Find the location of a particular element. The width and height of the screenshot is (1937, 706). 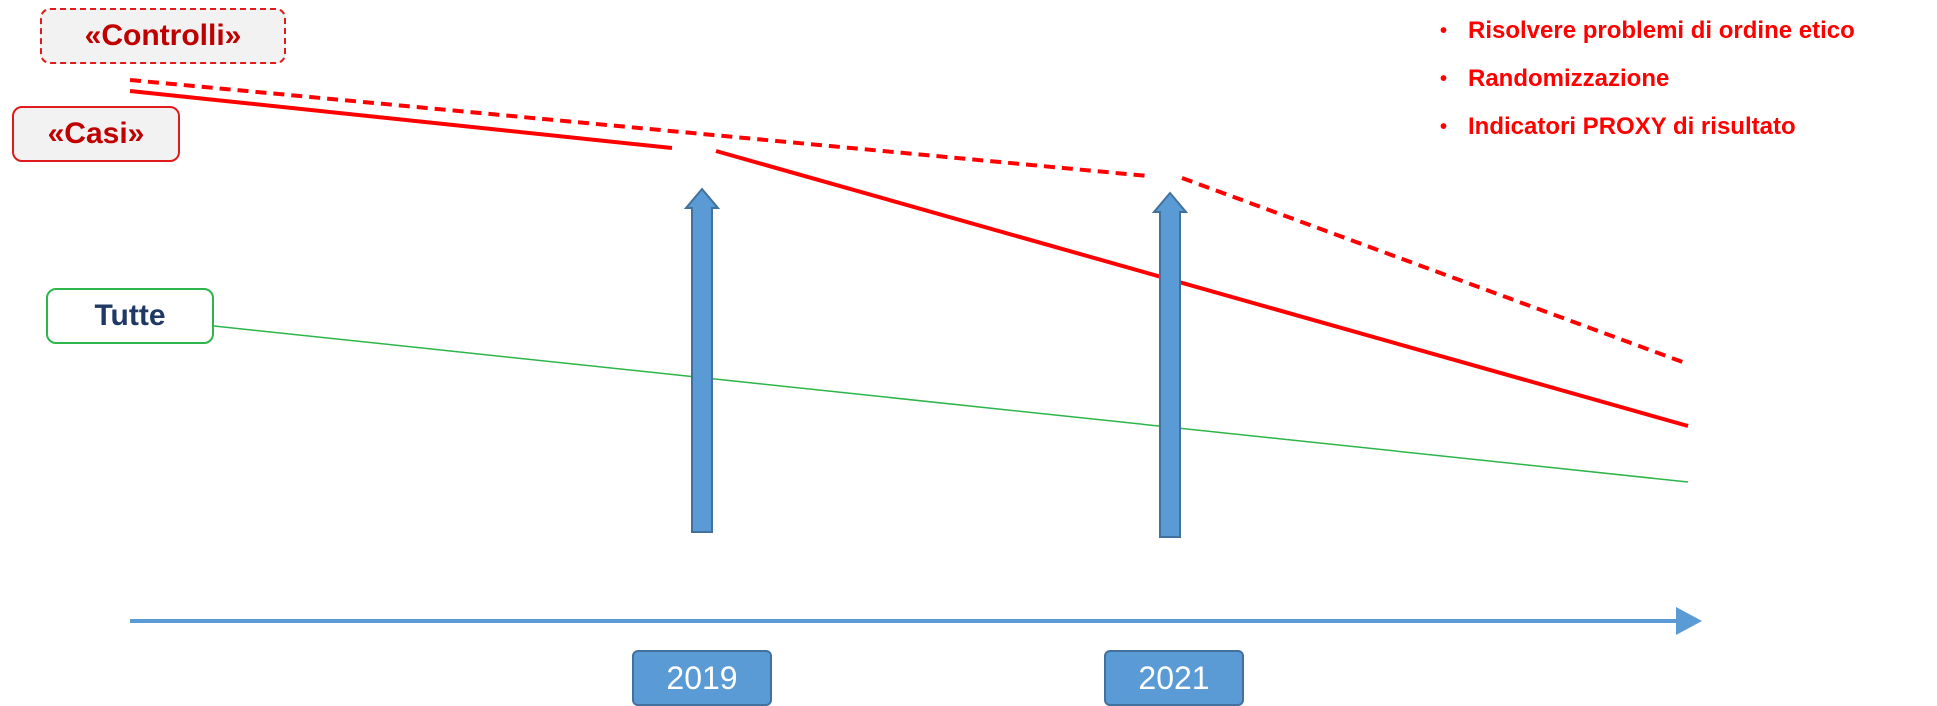

note-item: Risolvere problemi di ordine etico is located at coordinates (1647, 38).